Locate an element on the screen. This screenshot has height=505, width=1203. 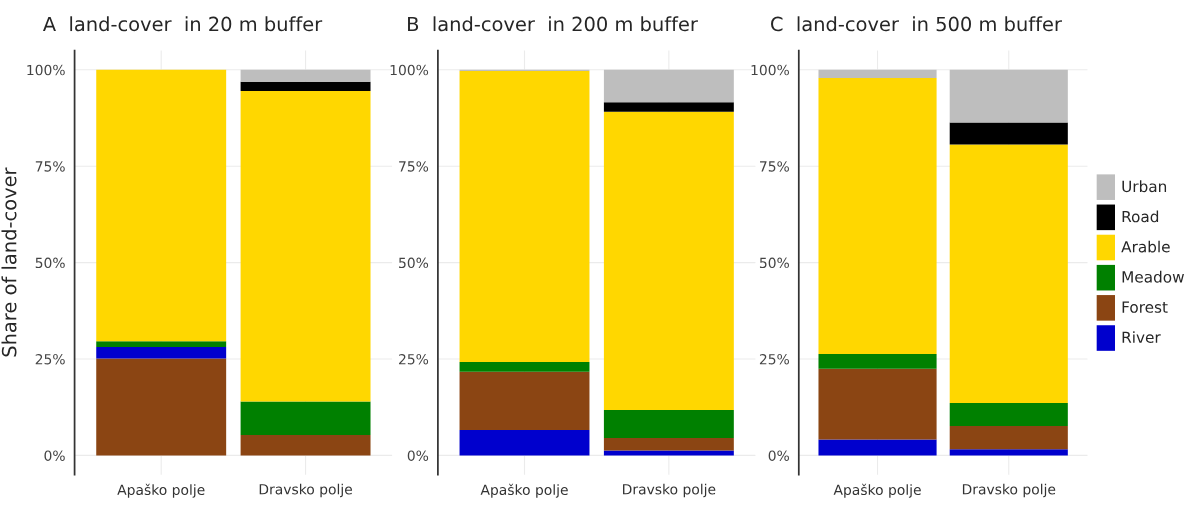
legend-label: Road is located at coordinates (1140, 216).